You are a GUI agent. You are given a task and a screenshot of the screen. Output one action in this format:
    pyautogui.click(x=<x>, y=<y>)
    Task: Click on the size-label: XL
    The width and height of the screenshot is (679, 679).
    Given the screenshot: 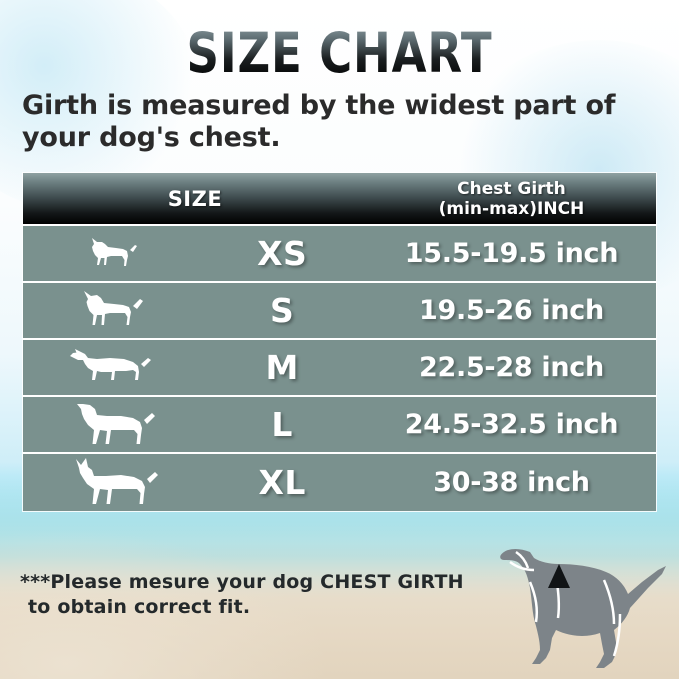 What is the action you would take?
    pyautogui.click(x=282, y=482)
    